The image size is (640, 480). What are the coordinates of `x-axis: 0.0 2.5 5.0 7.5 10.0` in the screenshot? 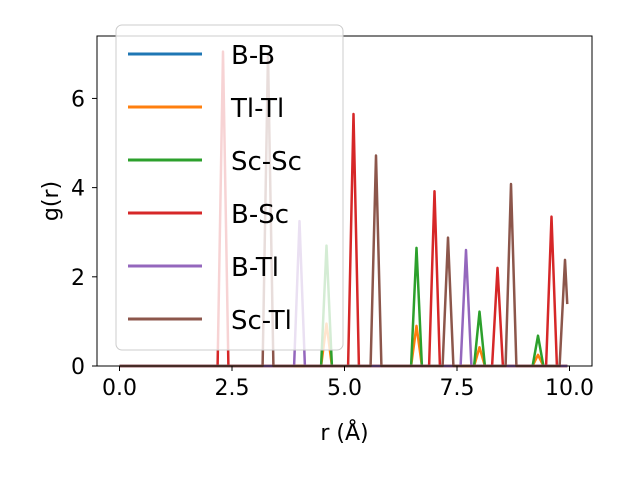 It's located at (348, 383).